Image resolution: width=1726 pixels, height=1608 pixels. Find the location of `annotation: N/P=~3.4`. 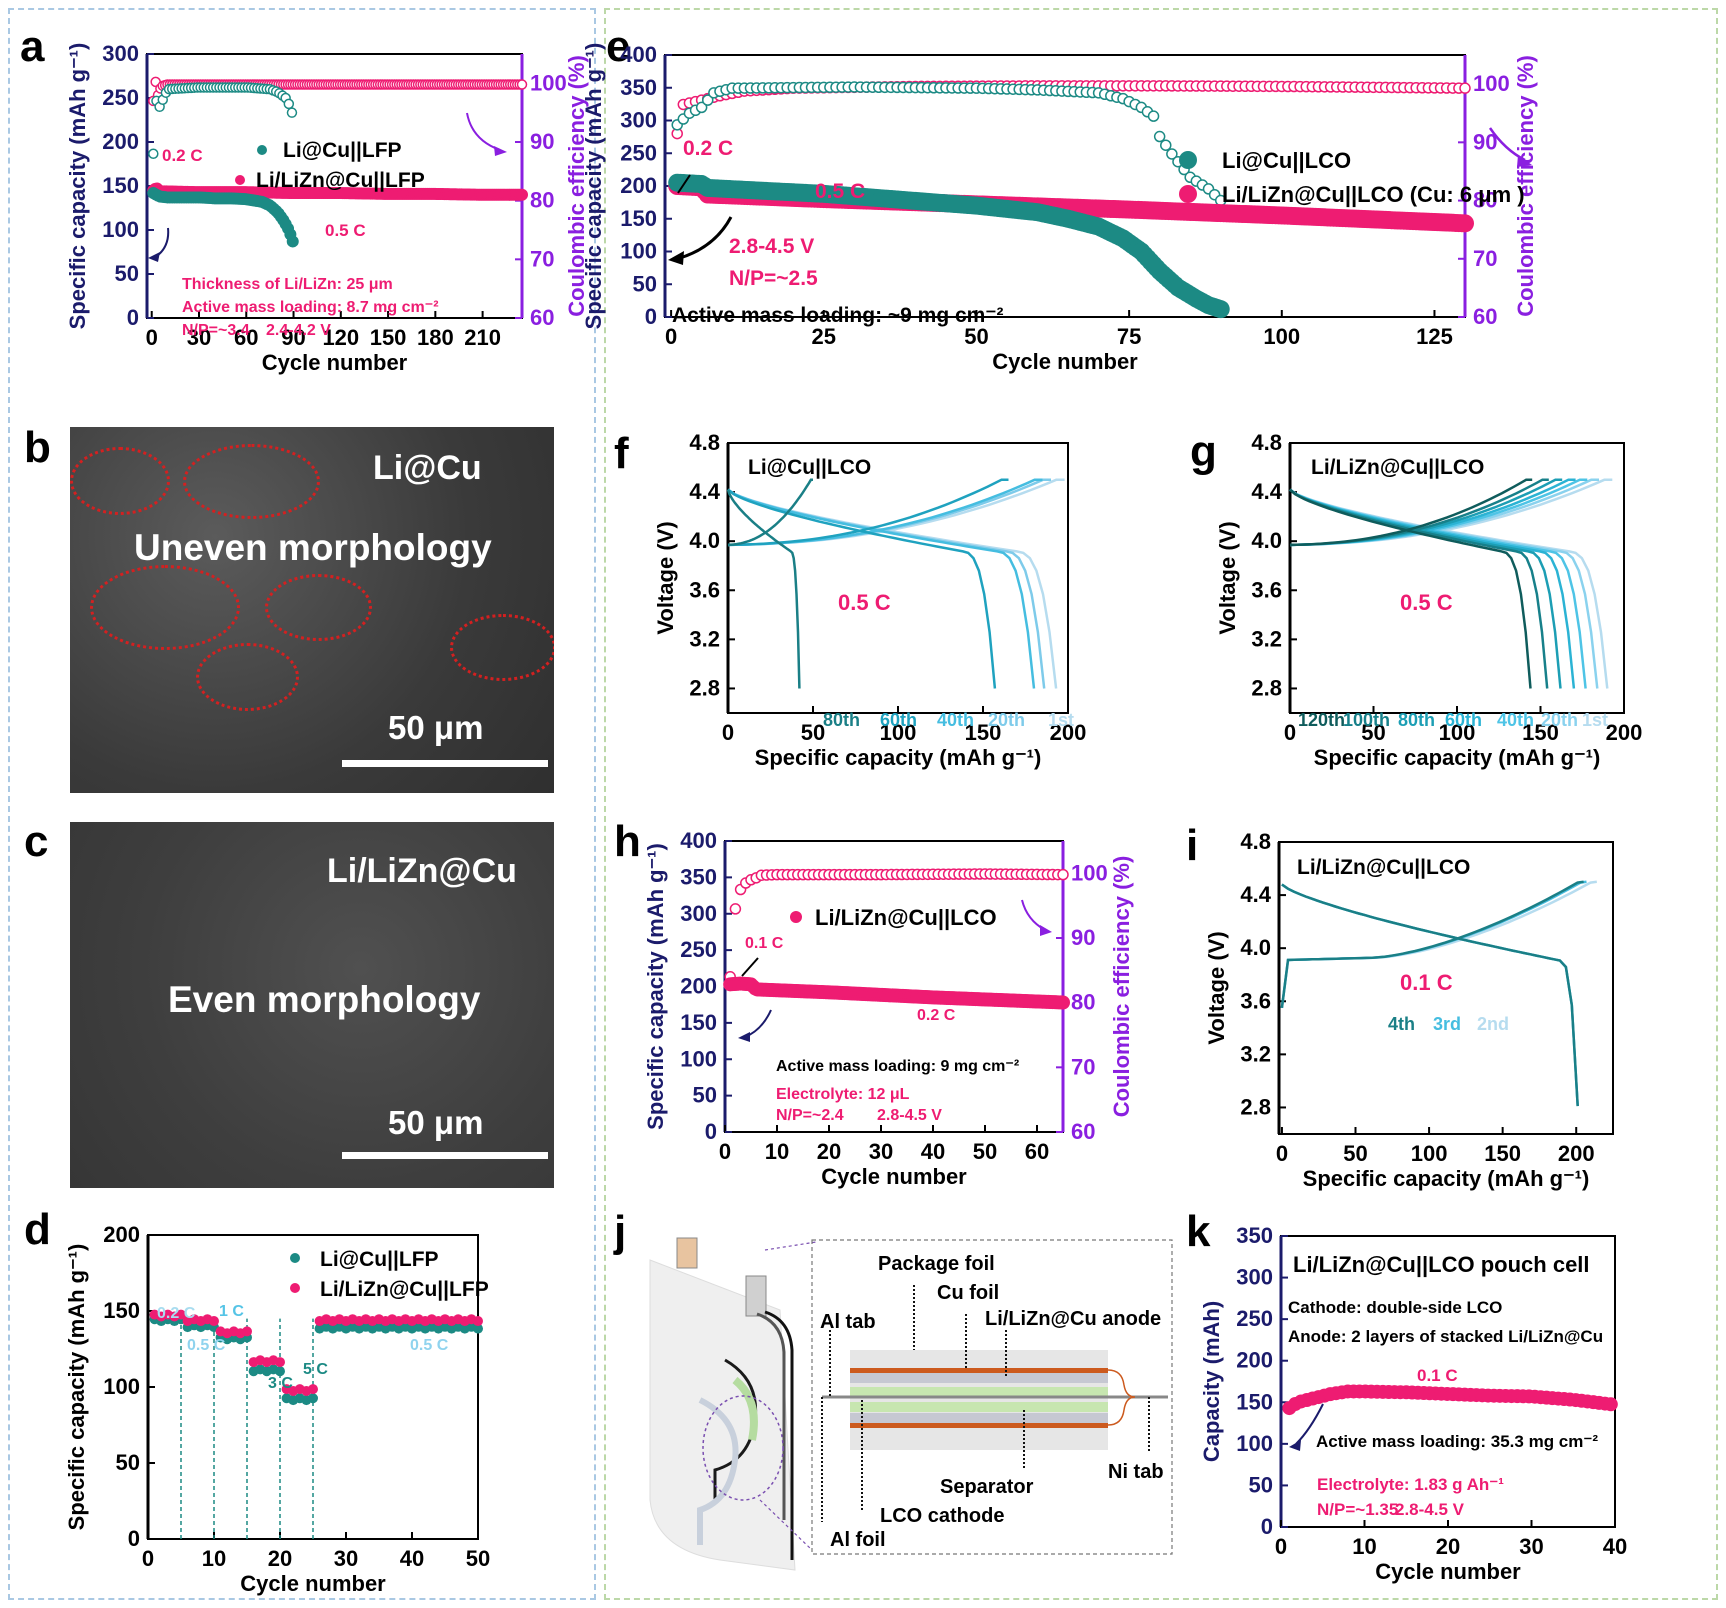

annotation: N/P=~3.4 is located at coordinates (216, 330).